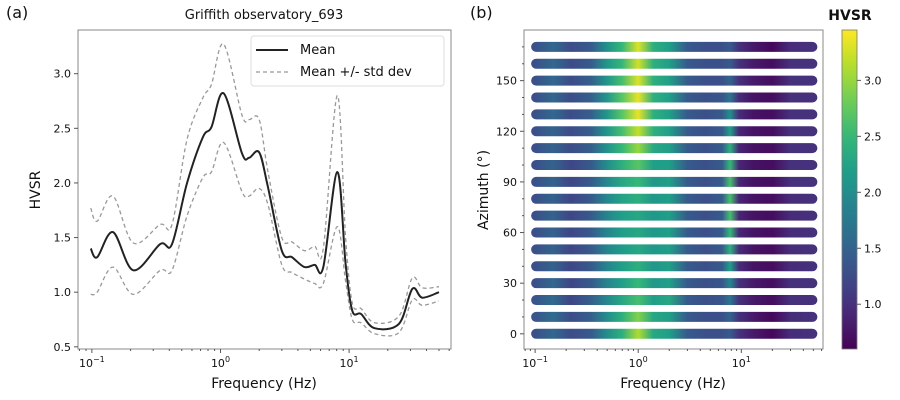 Image resolution: width=900 pixels, height=400 pixels. Describe the element at coordinates (873, 80) in the screenshot. I see `colorbar-tick-label: 3.0` at that location.